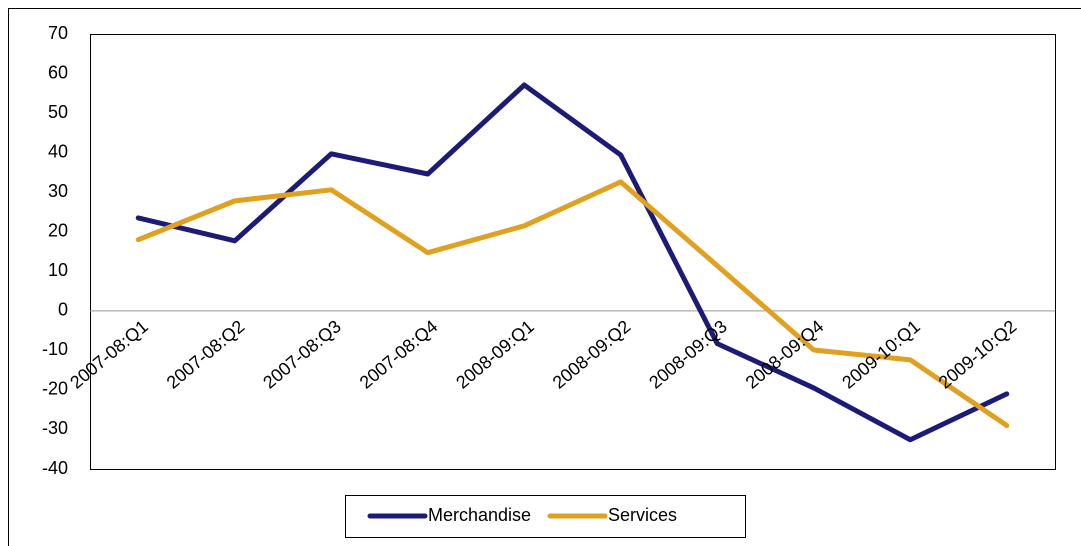 This screenshot has width=1081, height=546. Describe the element at coordinates (55, 389) in the screenshot. I see `y-tick-label: -20` at that location.